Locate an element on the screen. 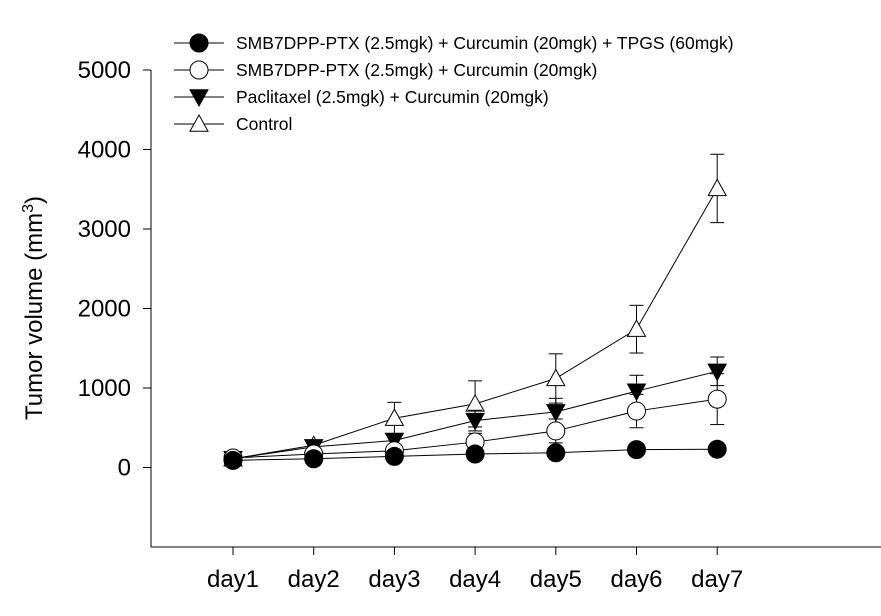  legend-item: SMB7DPP-PTX (2.5mgk) + Curcumin (20mgk) is located at coordinates (385, 70).